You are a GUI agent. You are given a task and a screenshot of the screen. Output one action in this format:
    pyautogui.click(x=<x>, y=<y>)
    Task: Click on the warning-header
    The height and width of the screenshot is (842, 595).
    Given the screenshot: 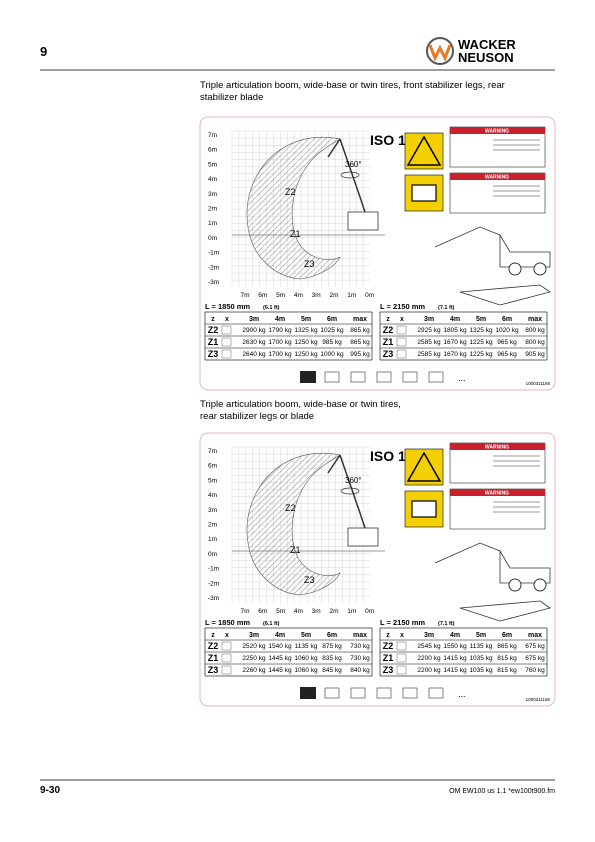 What is the action you would take?
    pyautogui.click(x=497, y=176)
    